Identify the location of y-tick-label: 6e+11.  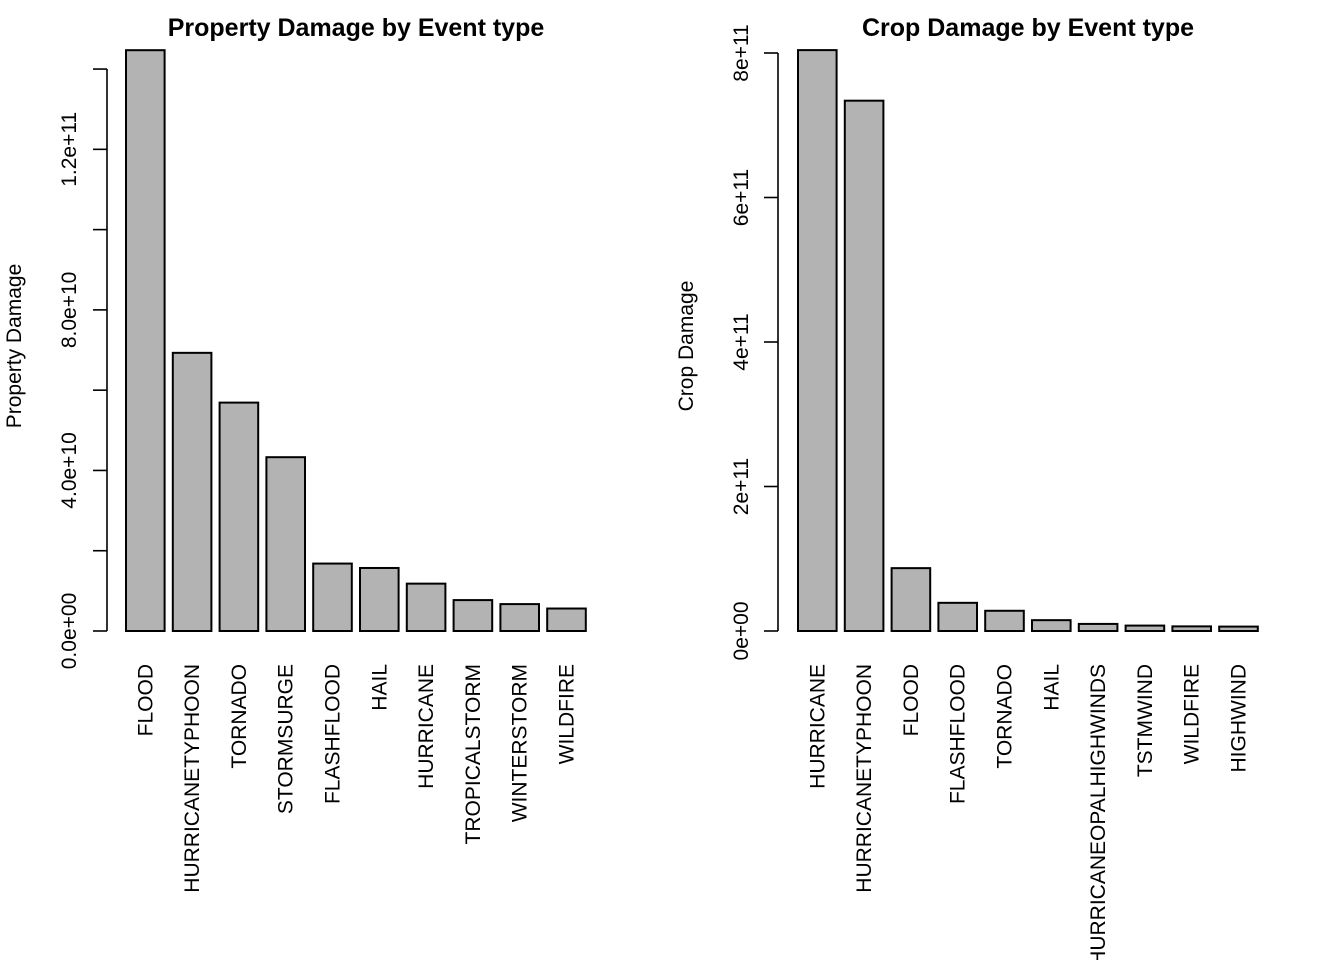
(741, 197).